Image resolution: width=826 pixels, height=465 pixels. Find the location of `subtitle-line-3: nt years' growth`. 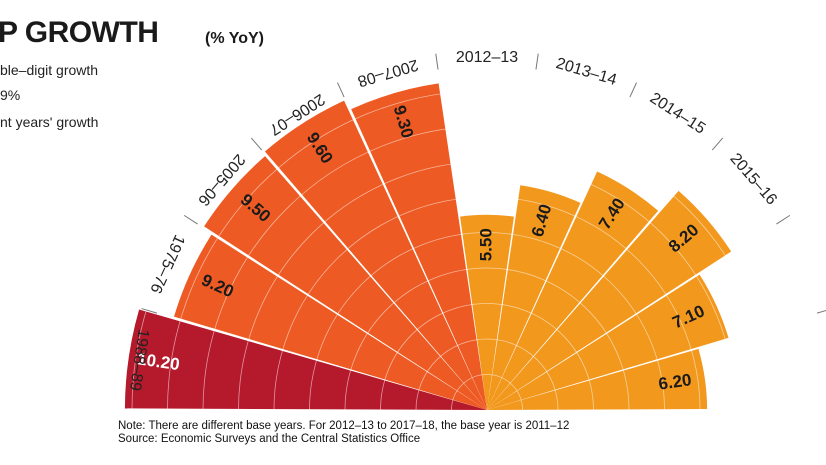

subtitle-line-3: nt years' growth is located at coordinates (49, 122).